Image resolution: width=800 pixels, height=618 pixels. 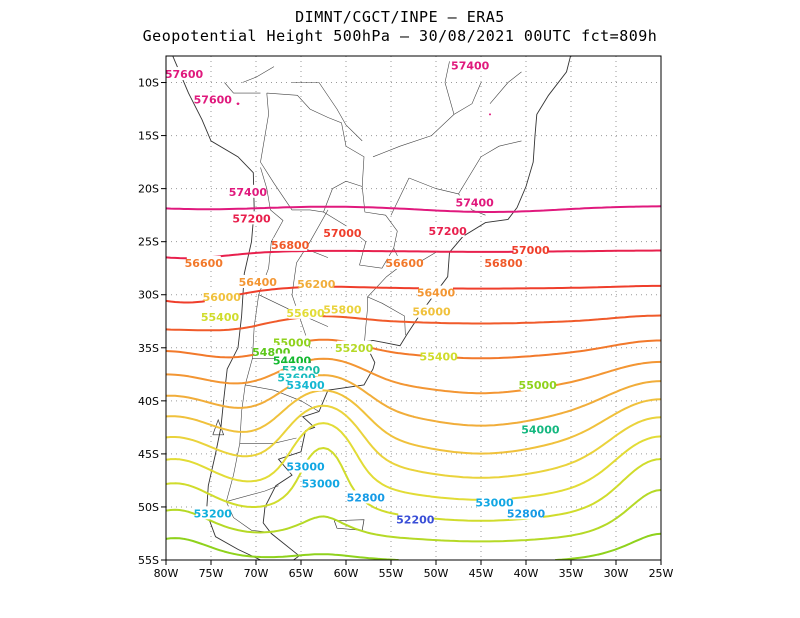 What do you see at coordinates (400, 17) in the screenshot?
I see `figure-title-line-1: DIMNT/CGCT/INPE – ERA5` at bounding box center [400, 17].